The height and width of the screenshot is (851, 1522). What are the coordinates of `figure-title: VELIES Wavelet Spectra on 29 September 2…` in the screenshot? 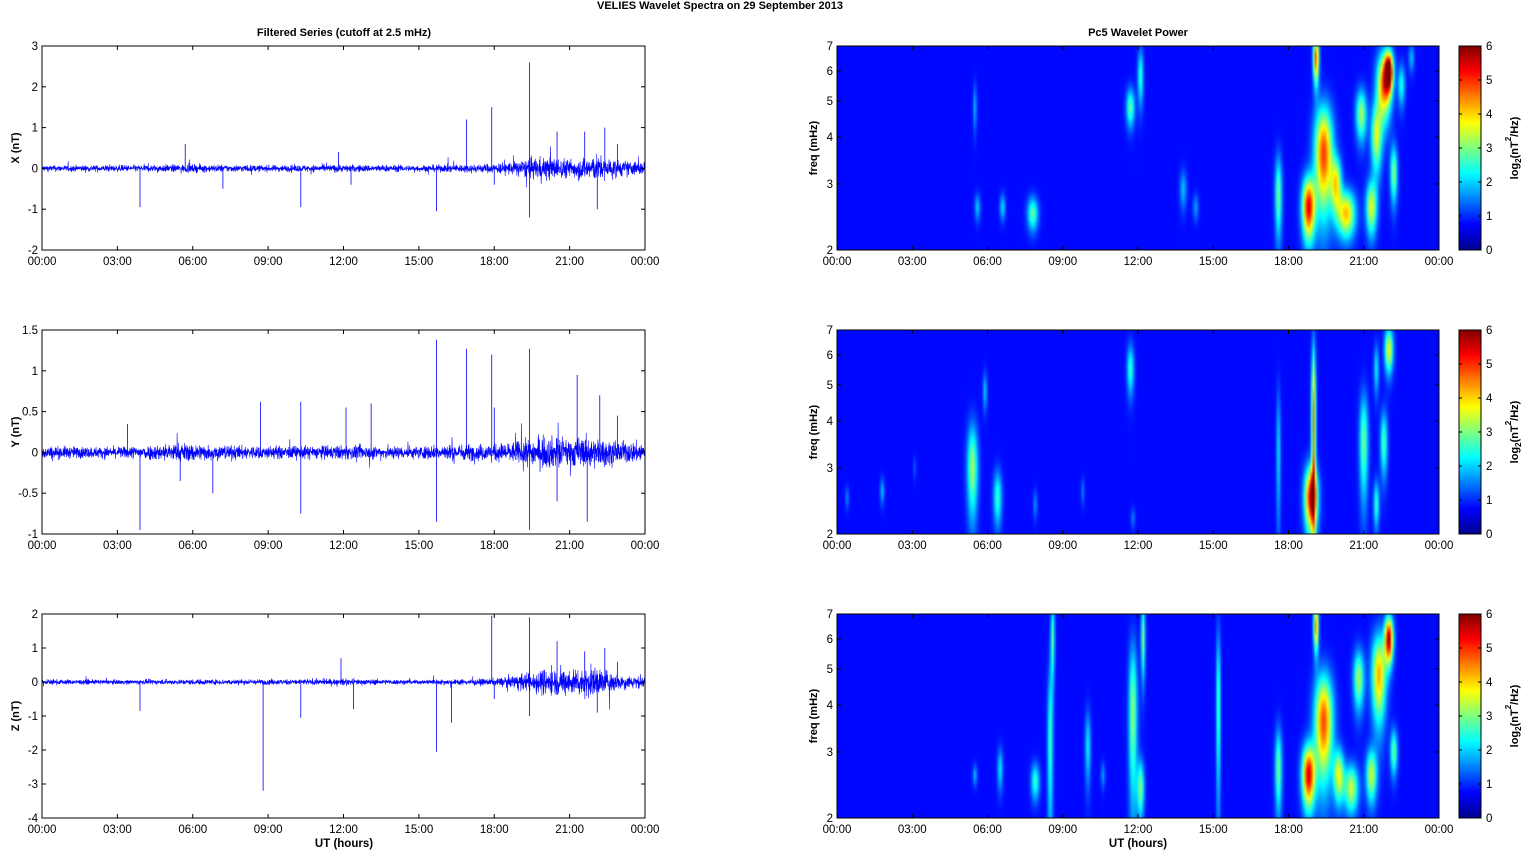 It's located at (720, 6).